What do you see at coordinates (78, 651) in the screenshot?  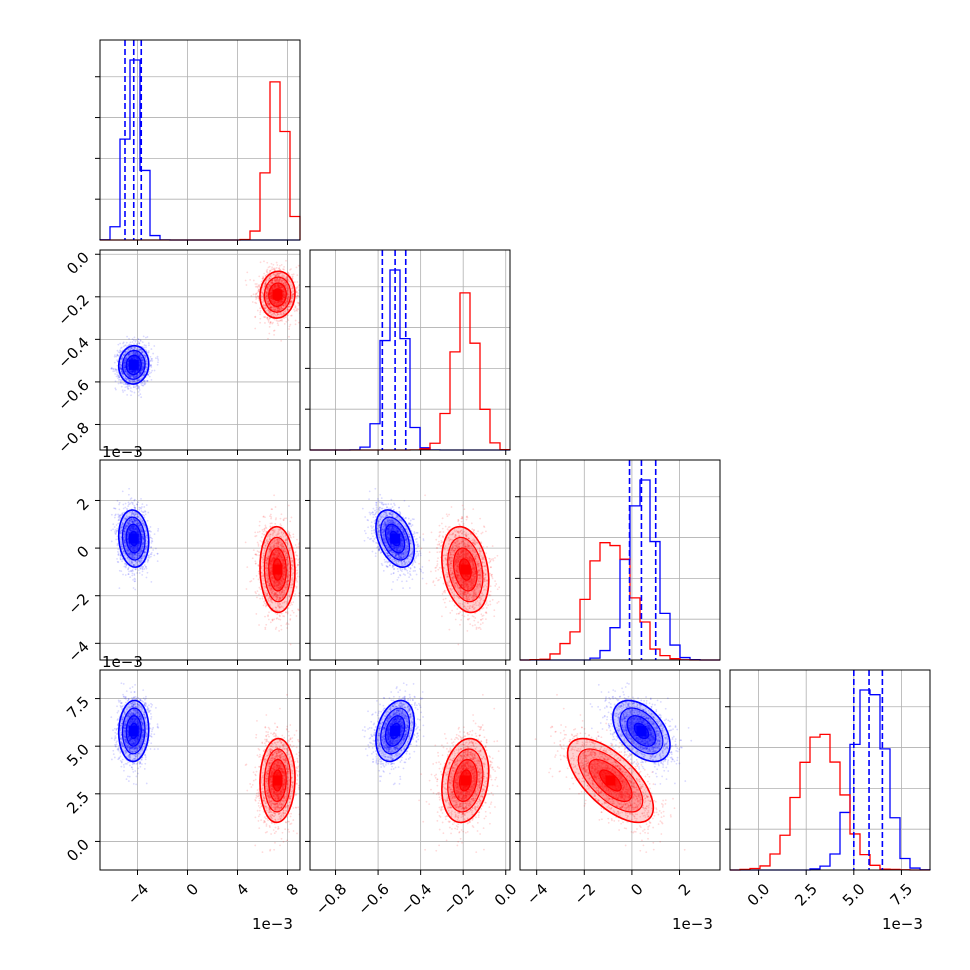 I see `y-tick-label: −4` at bounding box center [78, 651].